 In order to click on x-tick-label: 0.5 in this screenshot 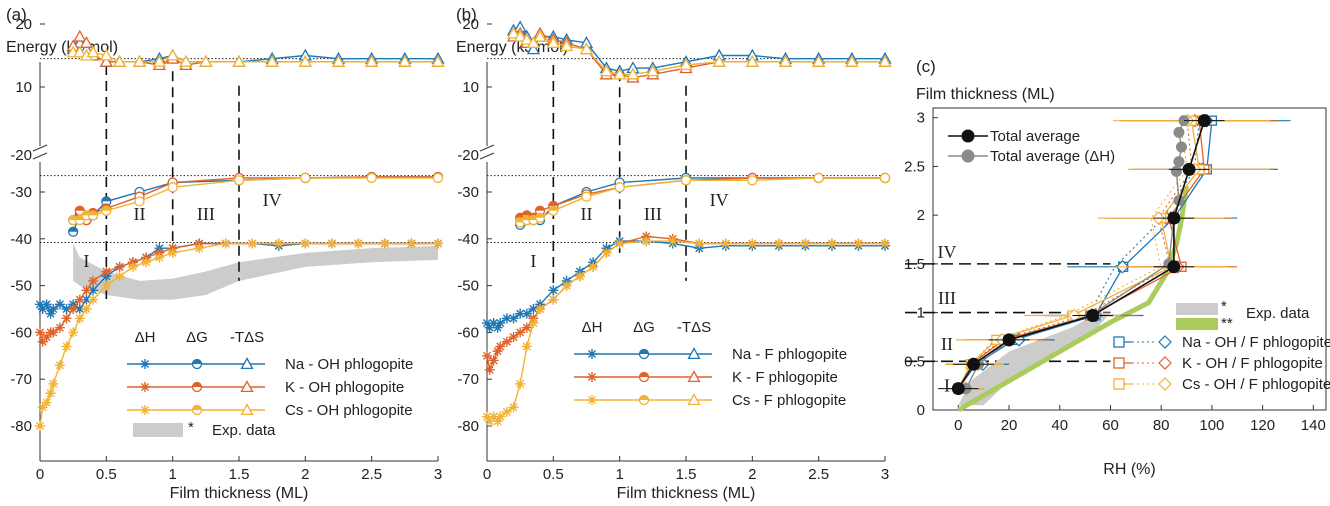, I will do `click(106, 474)`.